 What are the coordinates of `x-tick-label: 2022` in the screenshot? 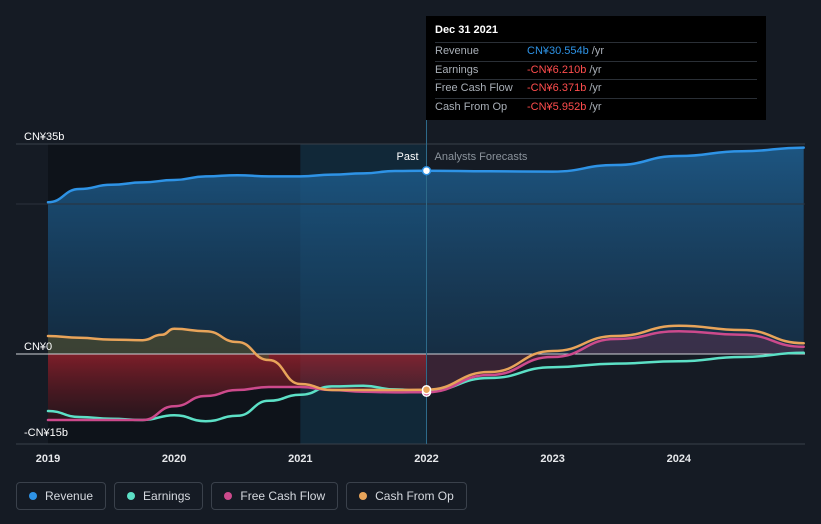 It's located at (426, 459).